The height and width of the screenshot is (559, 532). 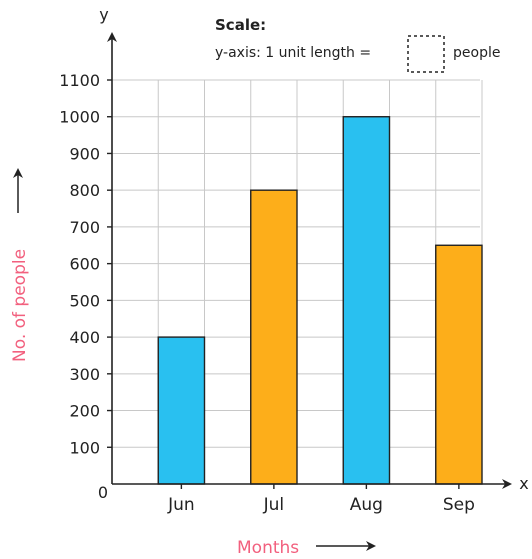 I want to click on y-tick-label: 300, so click(x=84, y=374).